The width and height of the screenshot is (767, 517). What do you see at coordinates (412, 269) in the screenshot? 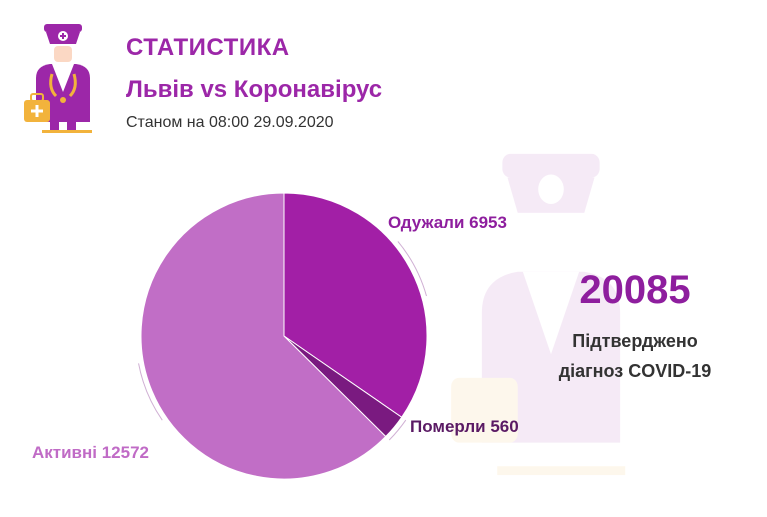
I see `pie-label-guide-recovered` at bounding box center [412, 269].